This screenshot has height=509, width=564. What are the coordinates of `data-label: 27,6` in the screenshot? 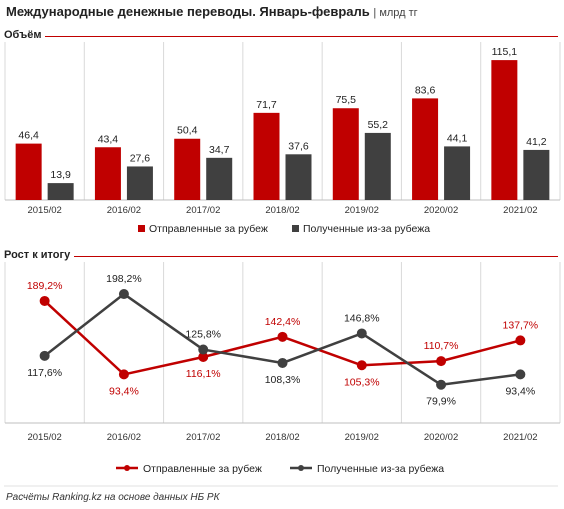 It's located at (140, 158).